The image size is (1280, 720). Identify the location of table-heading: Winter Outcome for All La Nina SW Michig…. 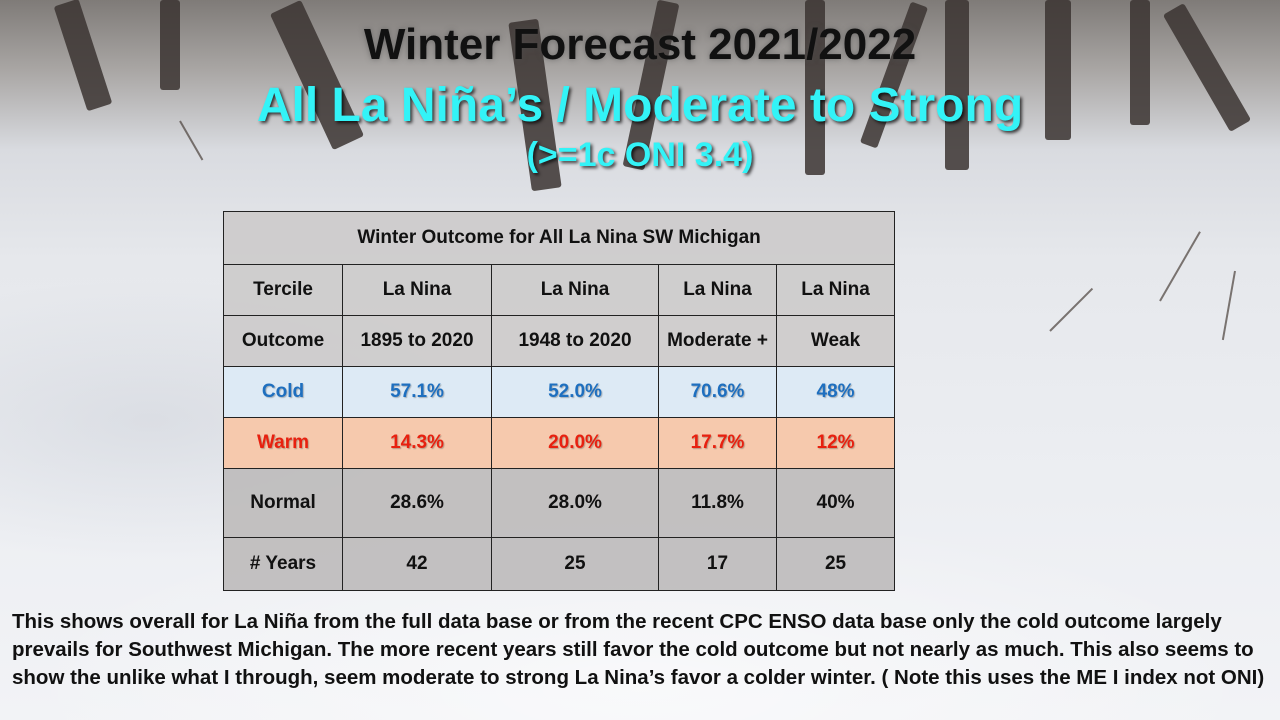
(559, 238).